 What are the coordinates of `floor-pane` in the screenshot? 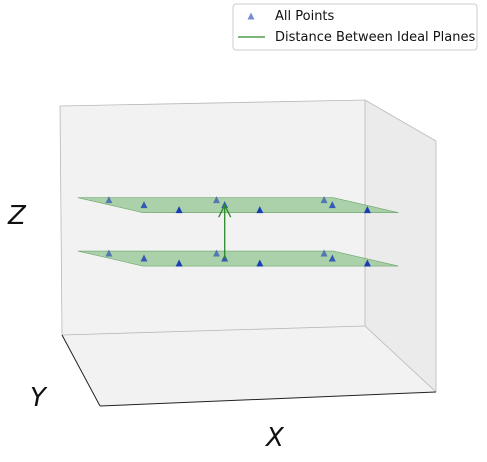 It's located at (249, 366).